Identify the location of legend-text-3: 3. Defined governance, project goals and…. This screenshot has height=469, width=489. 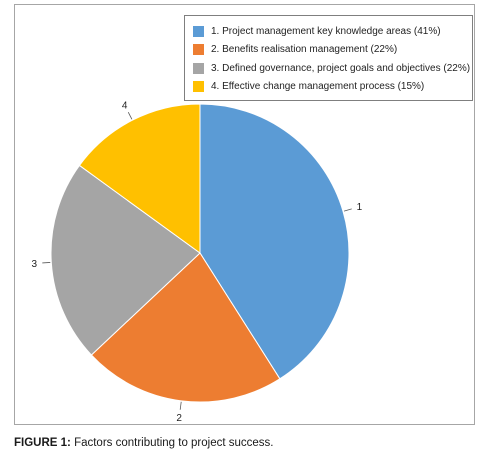
(341, 68).